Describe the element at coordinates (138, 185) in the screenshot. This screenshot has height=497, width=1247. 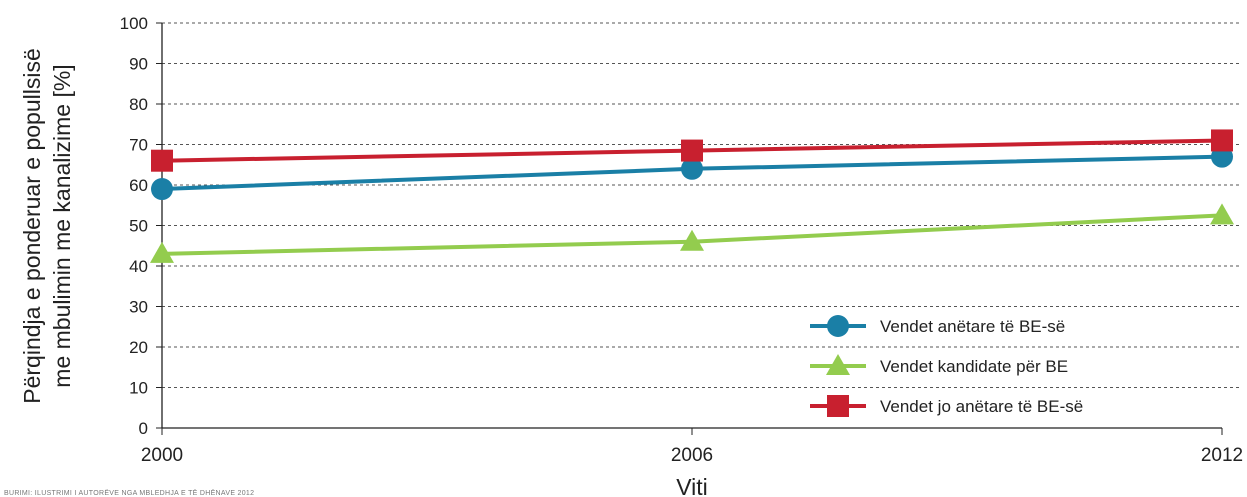
I see `y-tick-label-60: 60` at that location.